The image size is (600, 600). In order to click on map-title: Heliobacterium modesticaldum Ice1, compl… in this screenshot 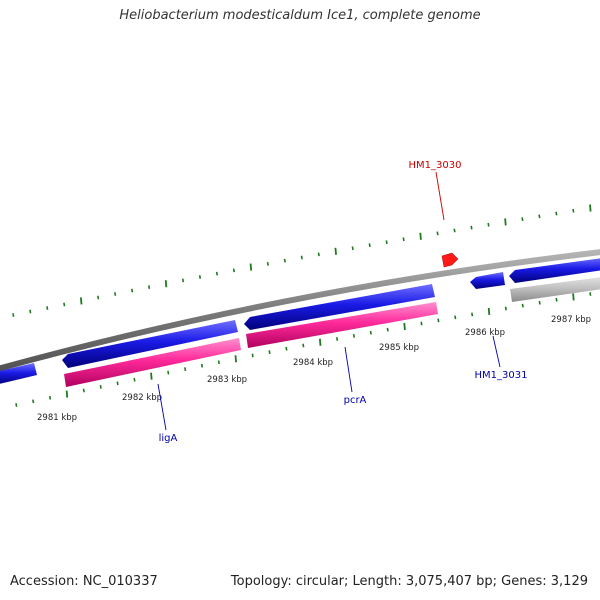, I will do `click(300, 15)`.